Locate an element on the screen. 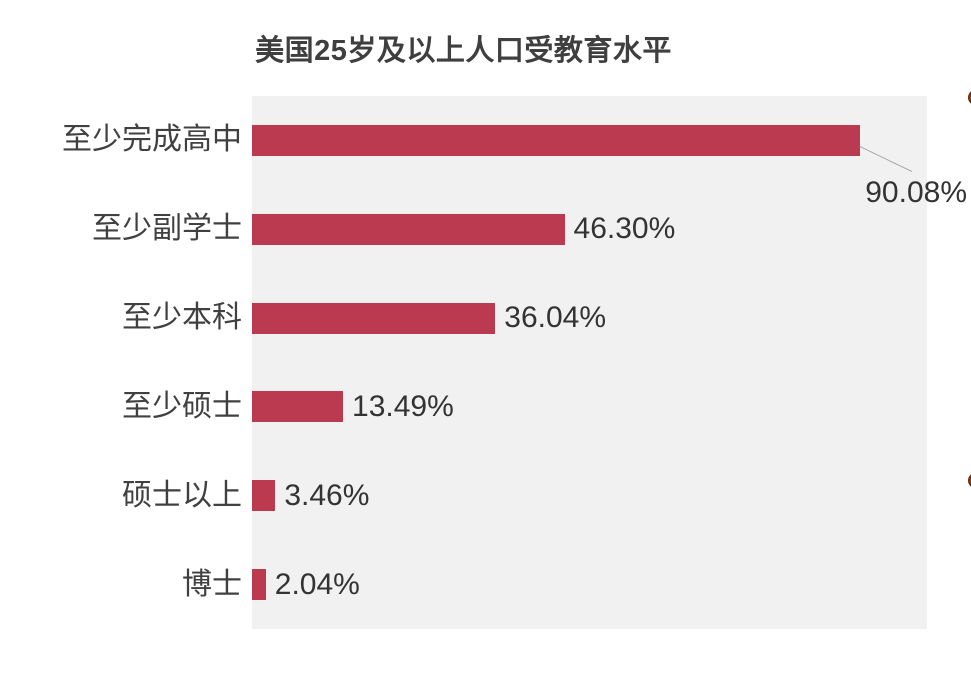 This screenshot has width=971, height=675. value-label: 36.04% is located at coordinates (555, 318).